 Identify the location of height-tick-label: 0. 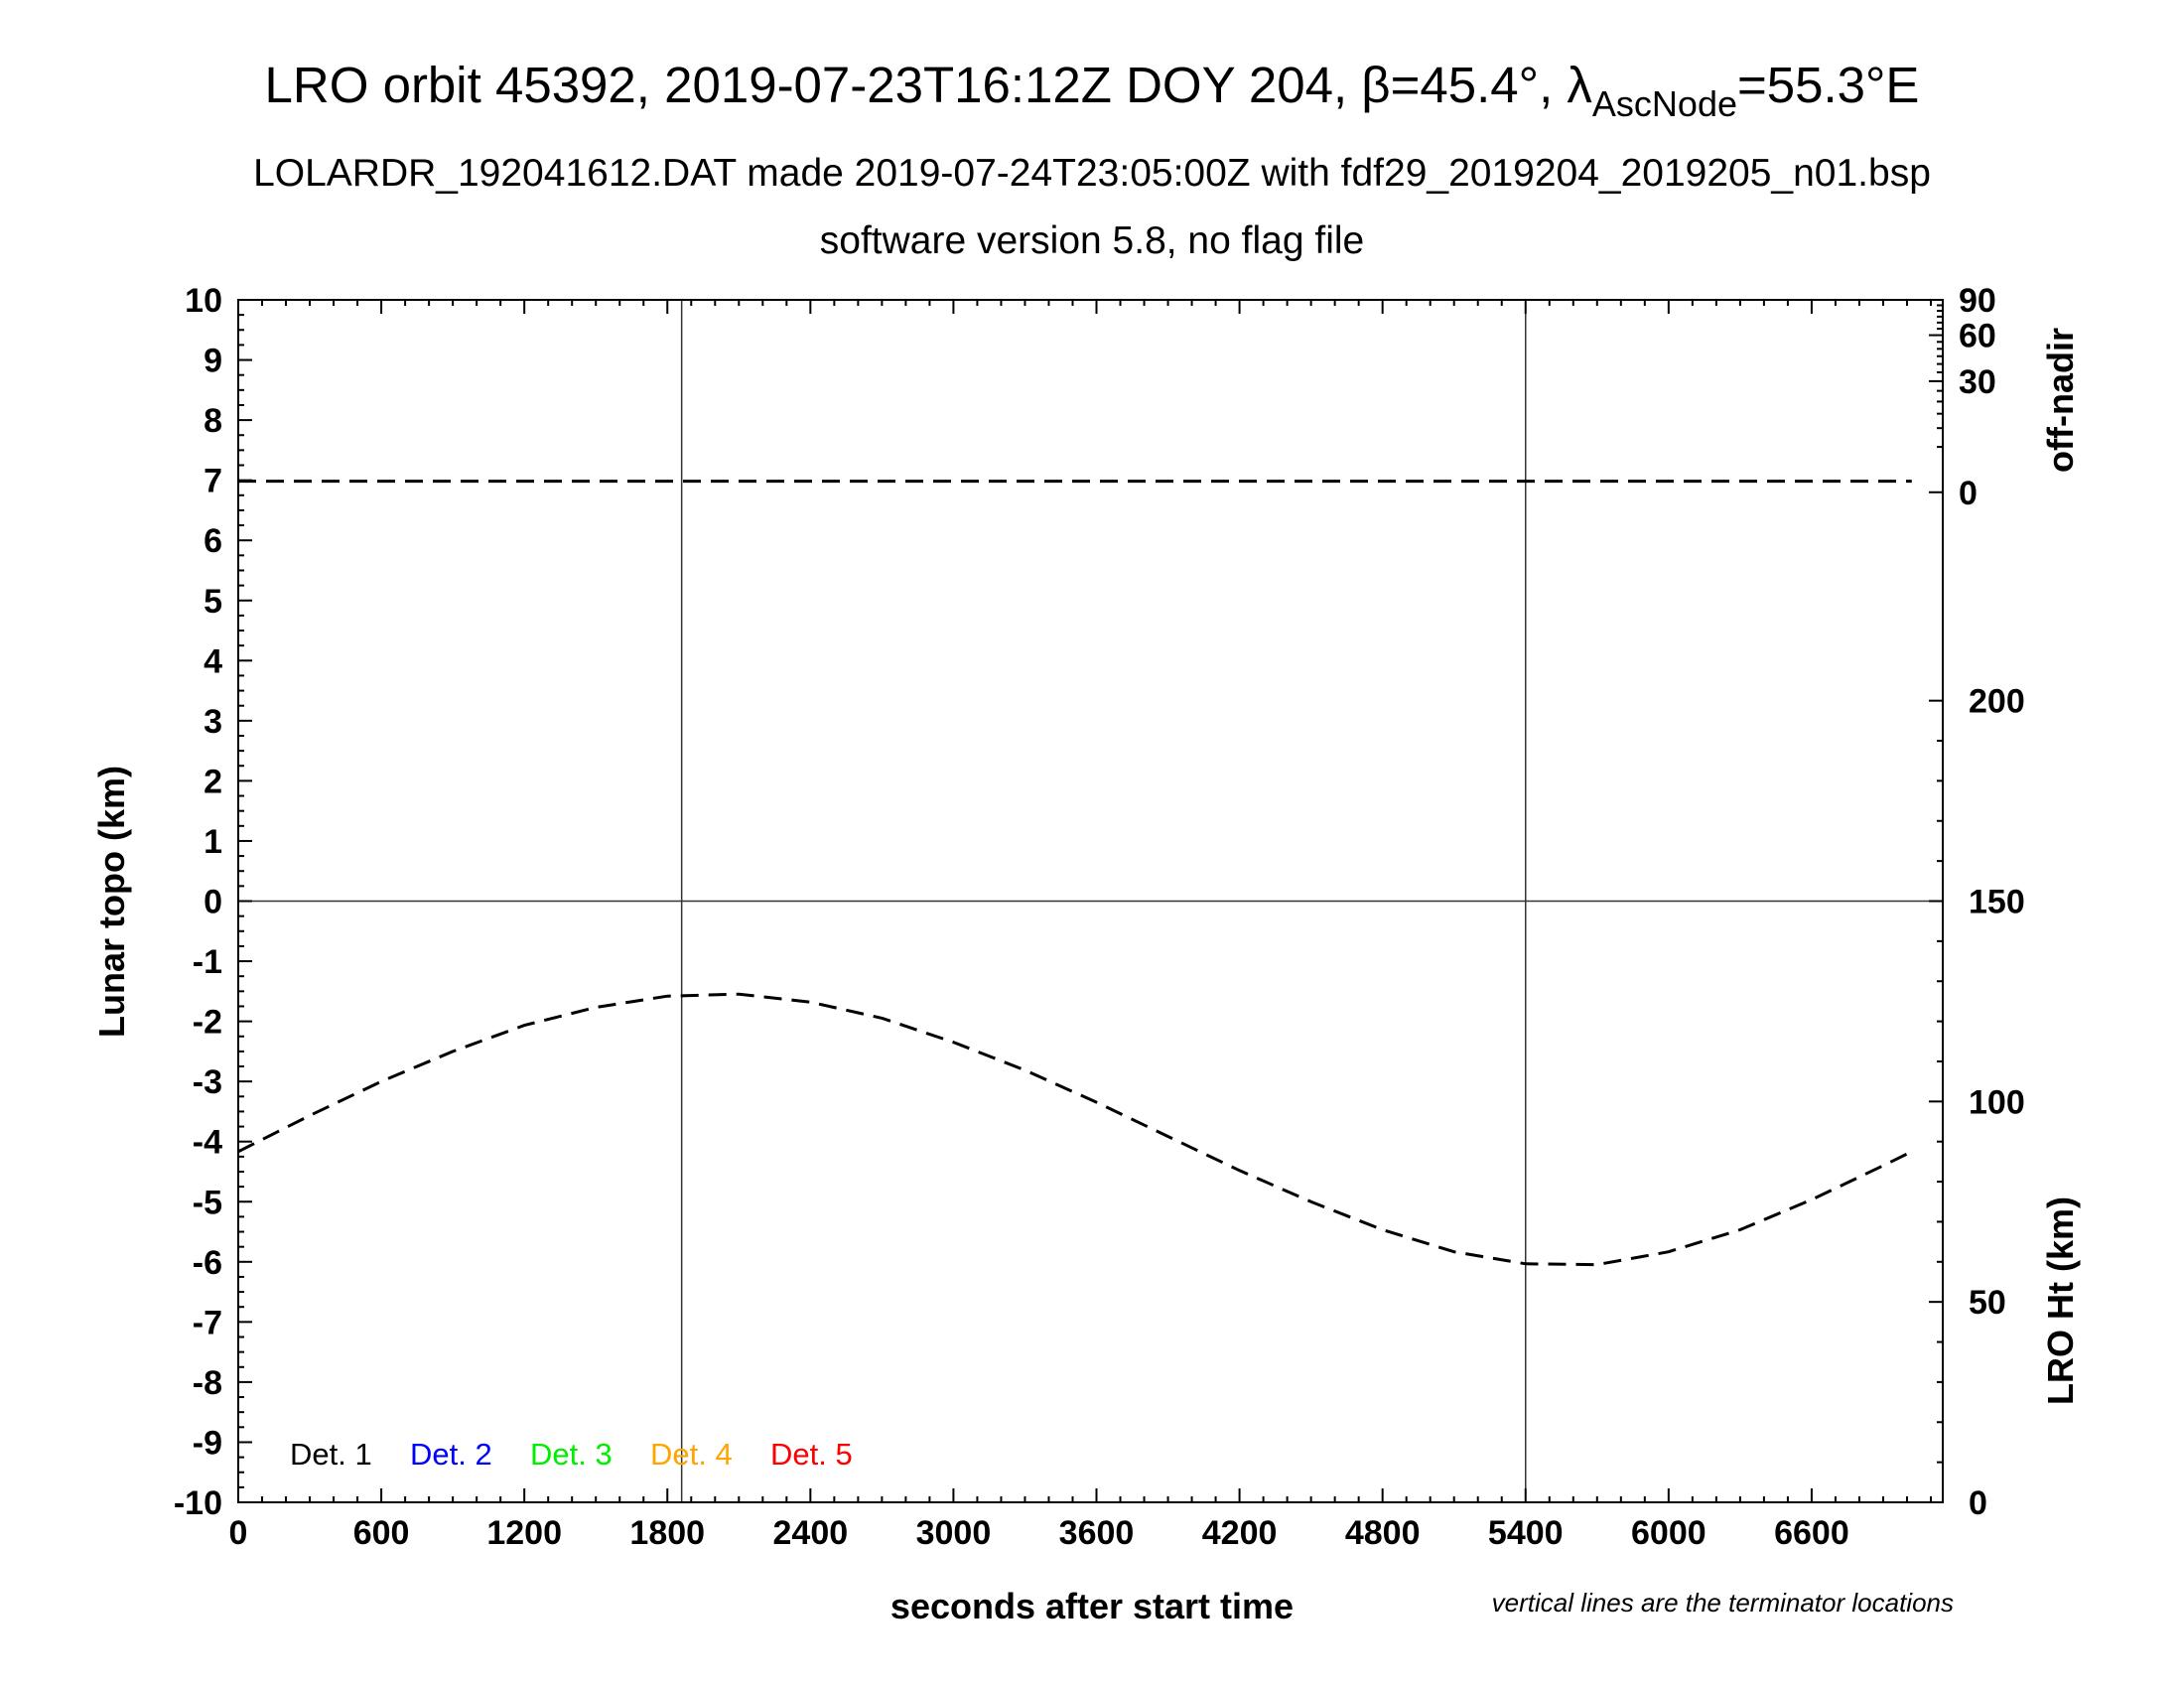
(1978, 1503).